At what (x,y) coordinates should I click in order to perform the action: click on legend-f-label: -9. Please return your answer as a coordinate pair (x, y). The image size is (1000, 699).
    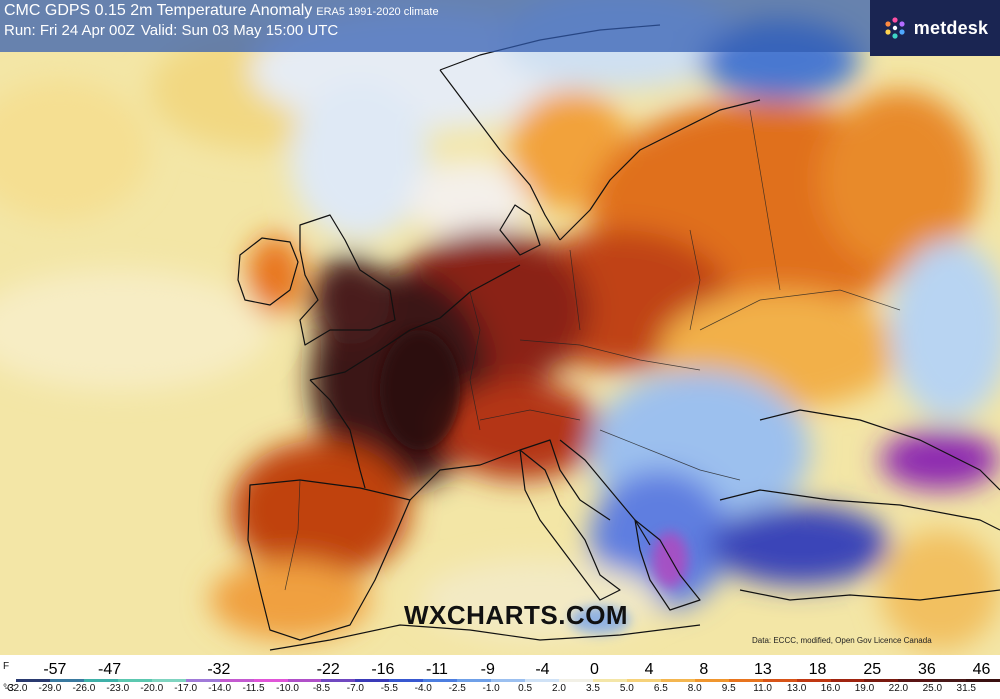
    Looking at the image, I should click on (487, 669).